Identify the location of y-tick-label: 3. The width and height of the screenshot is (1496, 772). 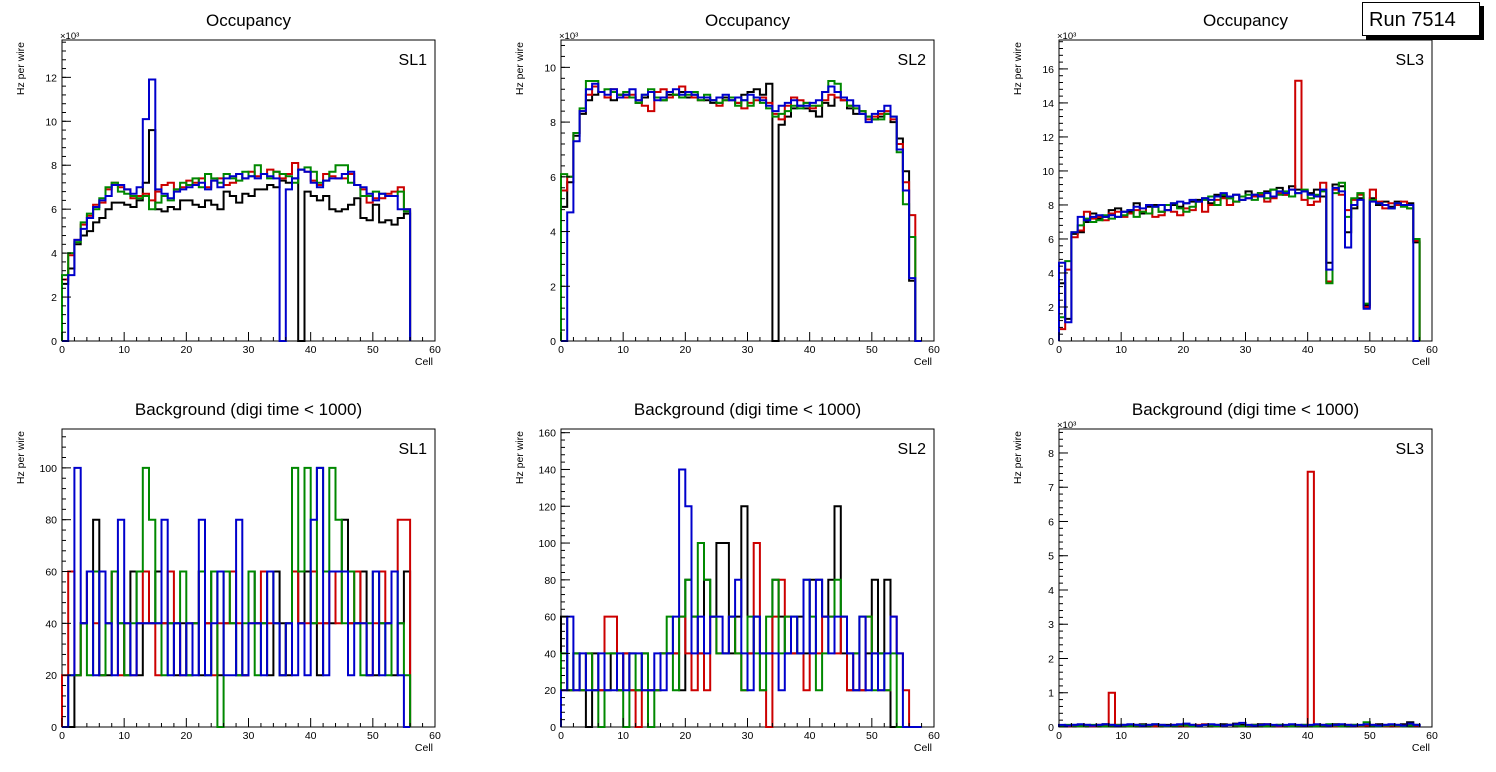
(1051, 625).